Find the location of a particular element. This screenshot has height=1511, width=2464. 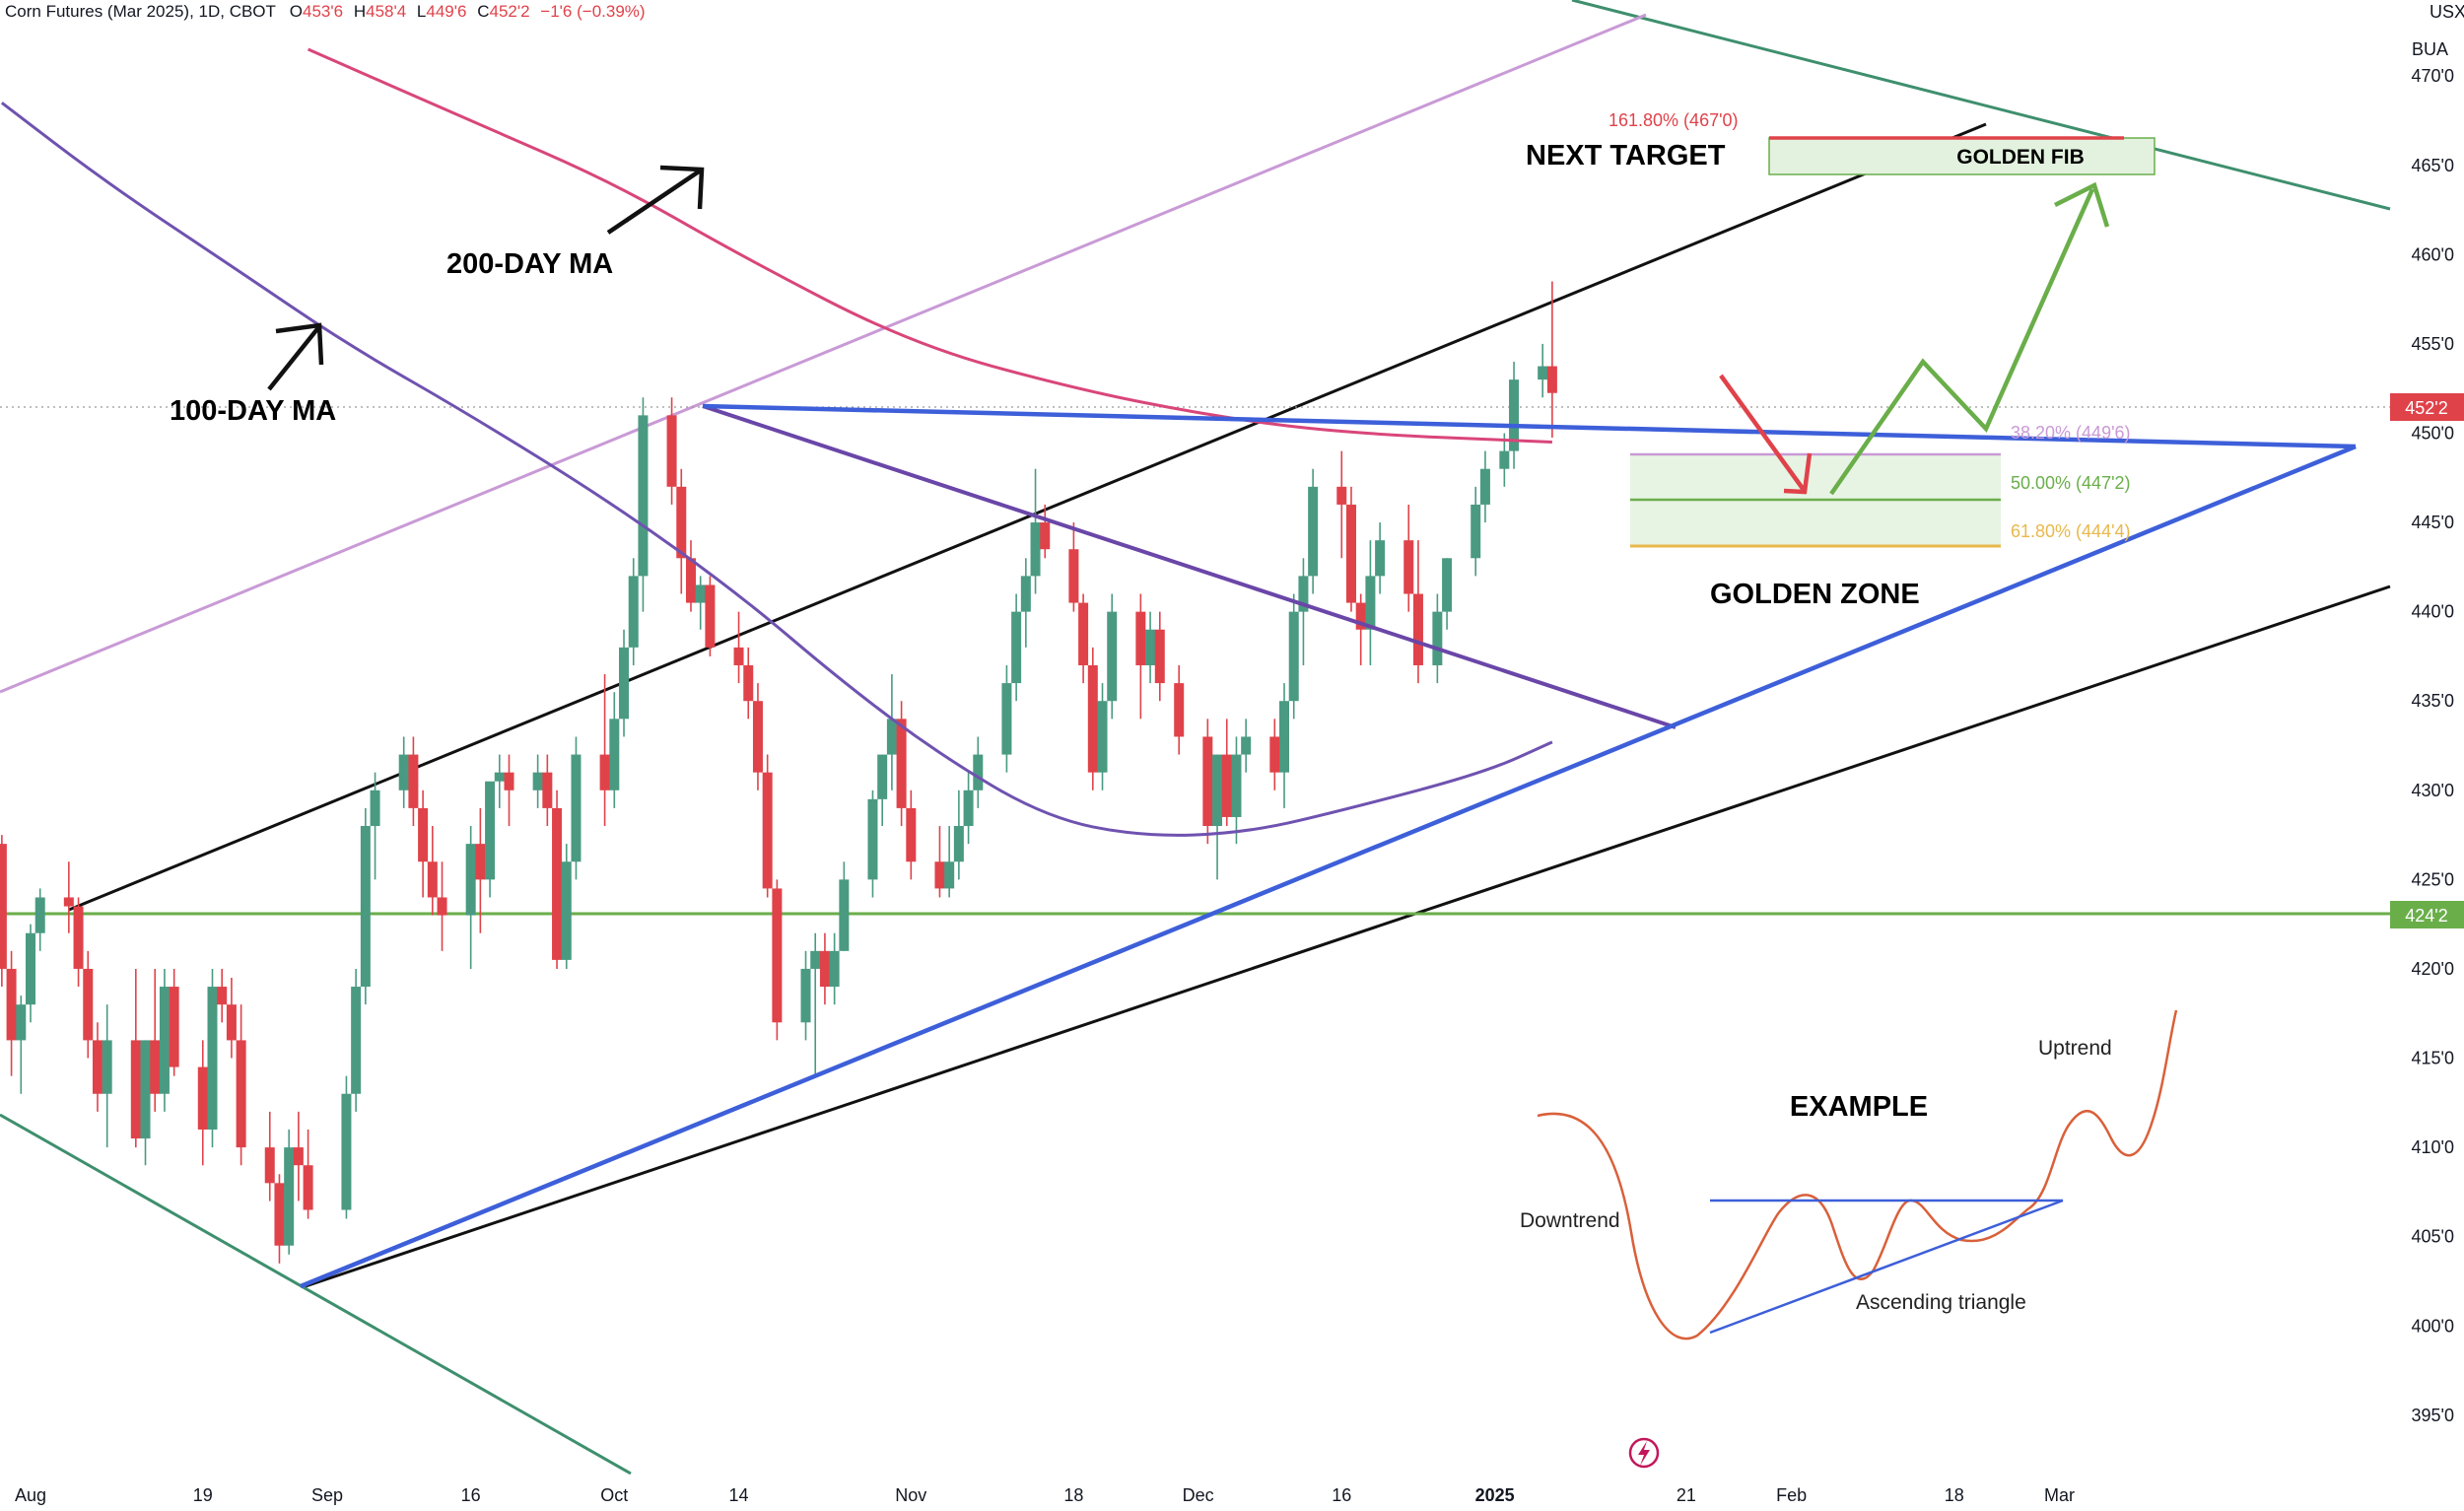

y-tick-label: 420'0 is located at coordinates (2433, 969).